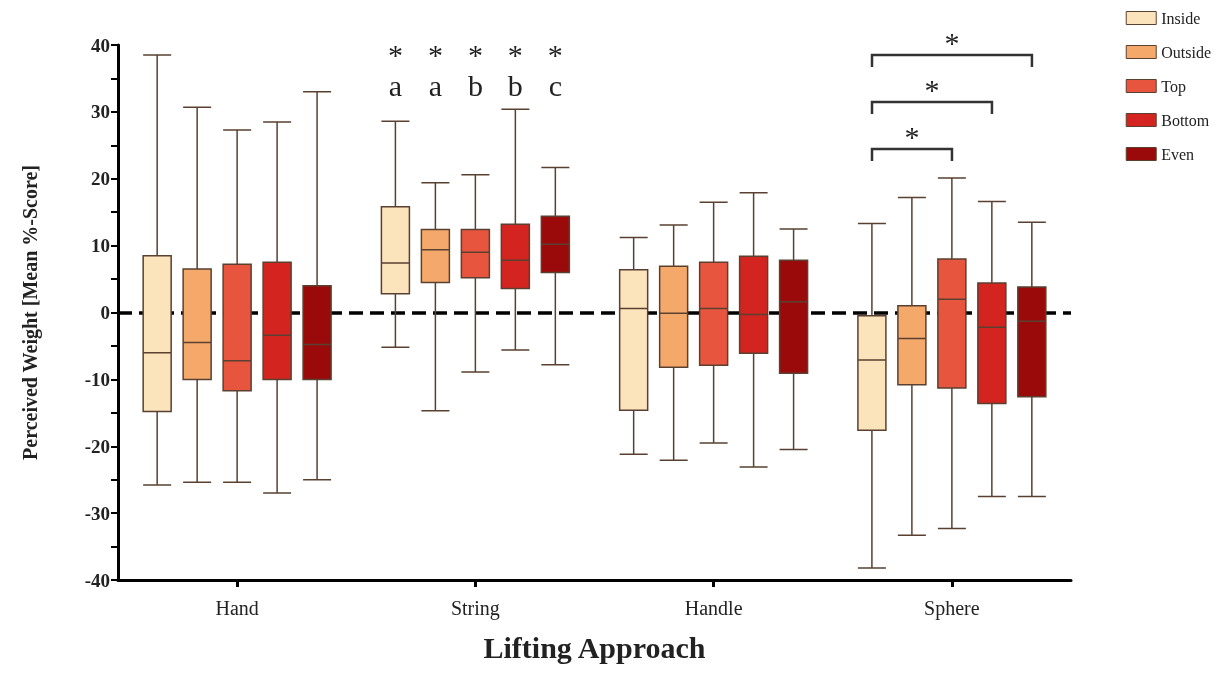 This screenshot has width=1221, height=692. What do you see at coordinates (713, 608) in the screenshot?
I see `x-tick-label: Handle` at bounding box center [713, 608].